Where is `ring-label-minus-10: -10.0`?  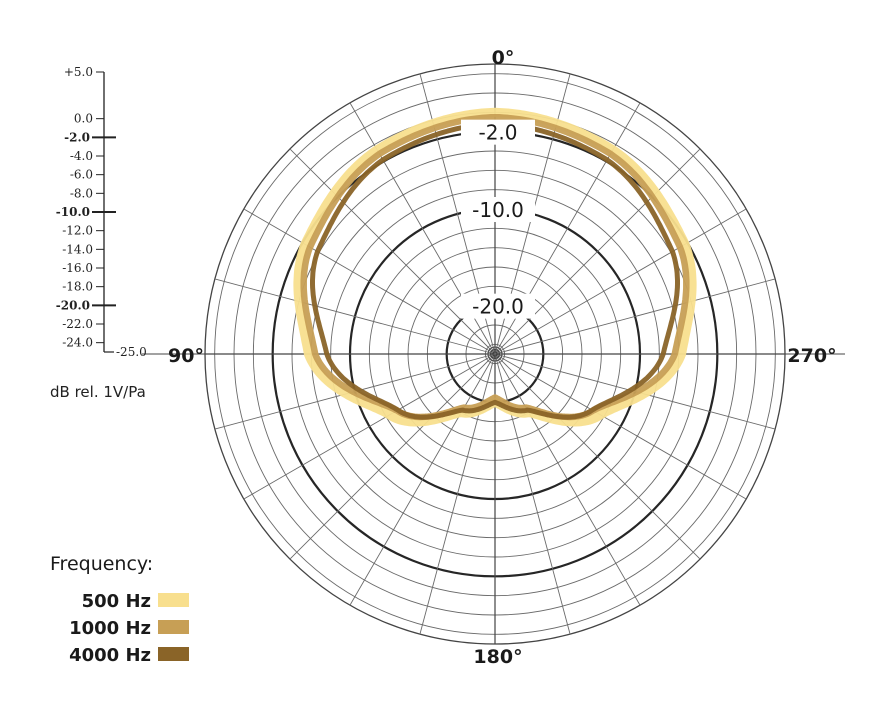
ring-label-minus-10: -10.0 is located at coordinates (498, 210).